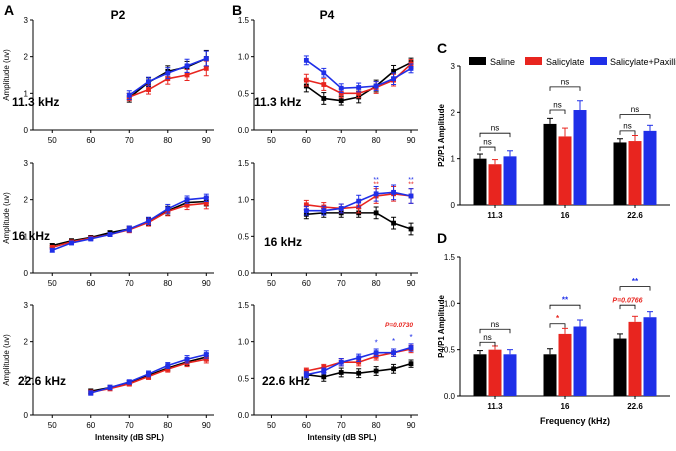 Image resolution: width=676 pixels, height=451 pixels. I want to click on x-tick-label: 22.6, so click(635, 406).